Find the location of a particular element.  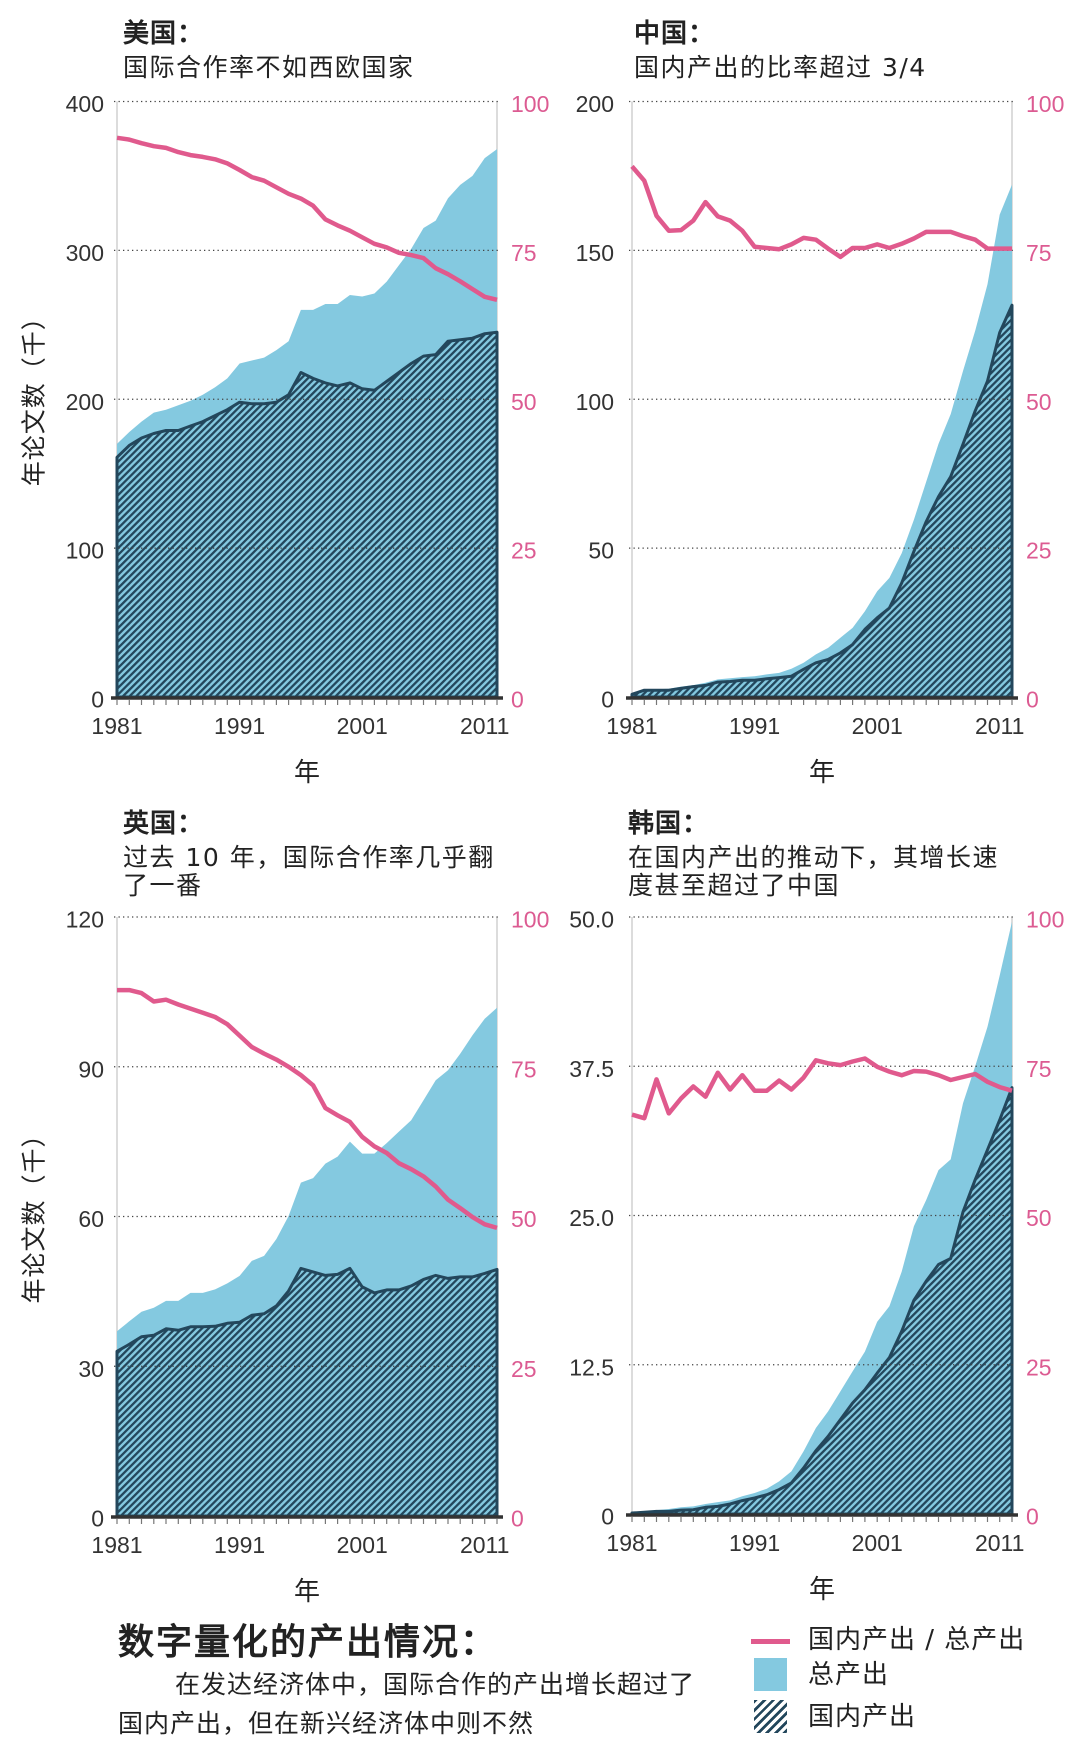

y-tick-label: 300 is located at coordinates (85, 253).